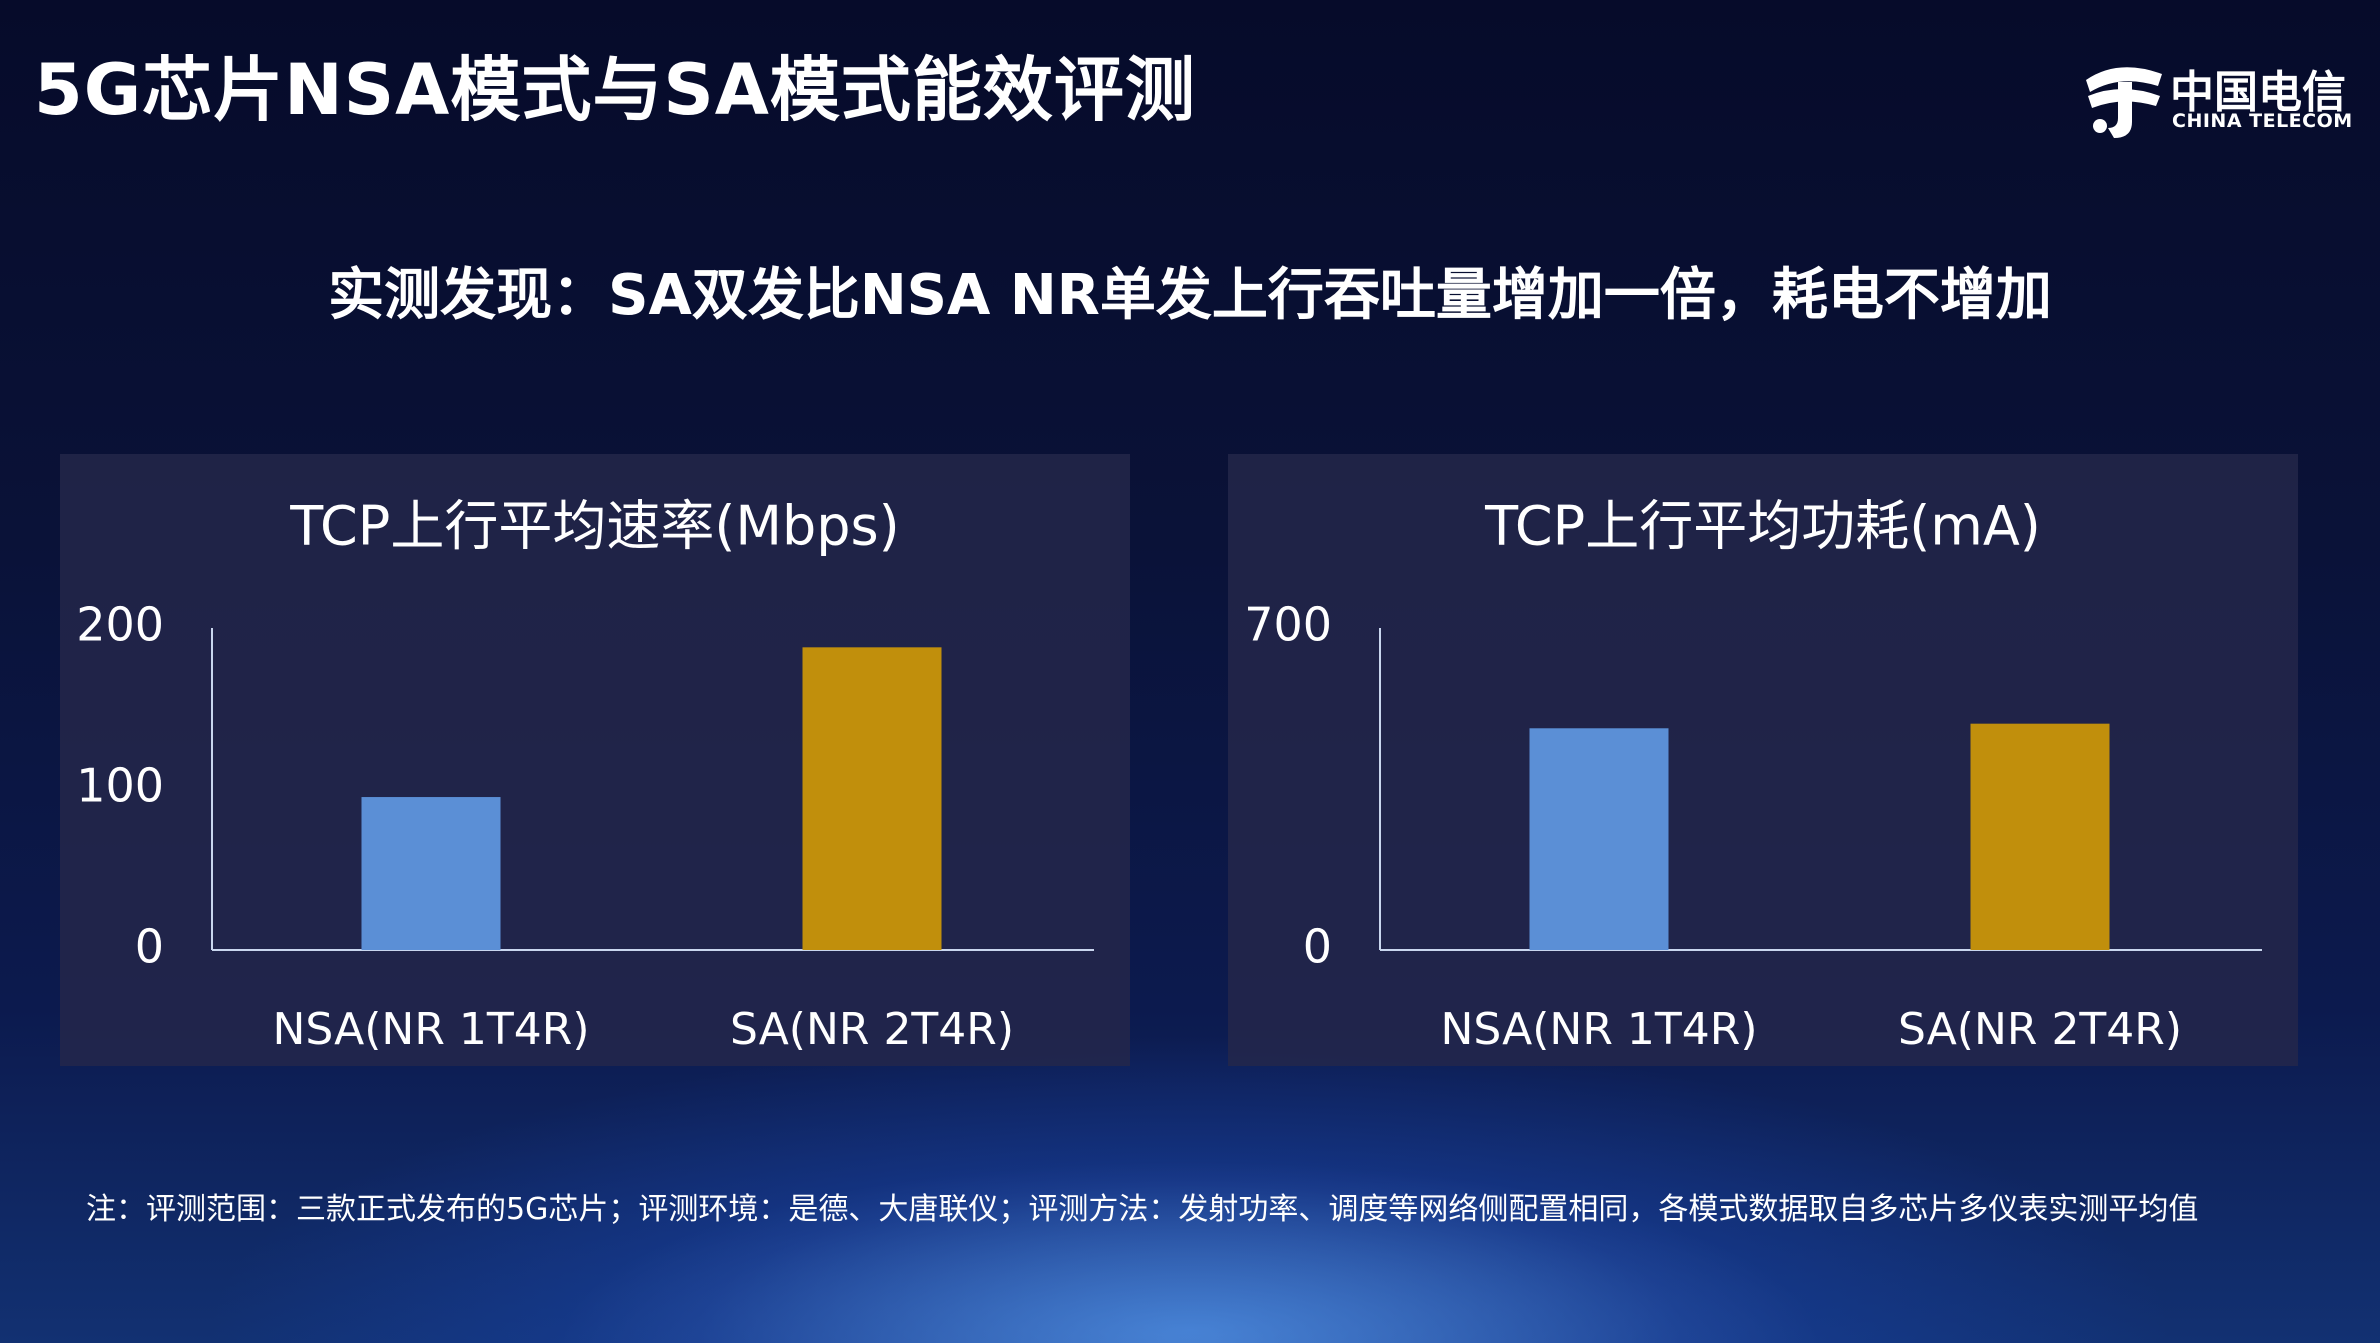 The height and width of the screenshot is (1343, 2380). What do you see at coordinates (1190, 295) in the screenshot?
I see `subtitle: 实测发现：SA双发比NSA NR单发上行吞吐量增加一倍，耗电不增加` at bounding box center [1190, 295].